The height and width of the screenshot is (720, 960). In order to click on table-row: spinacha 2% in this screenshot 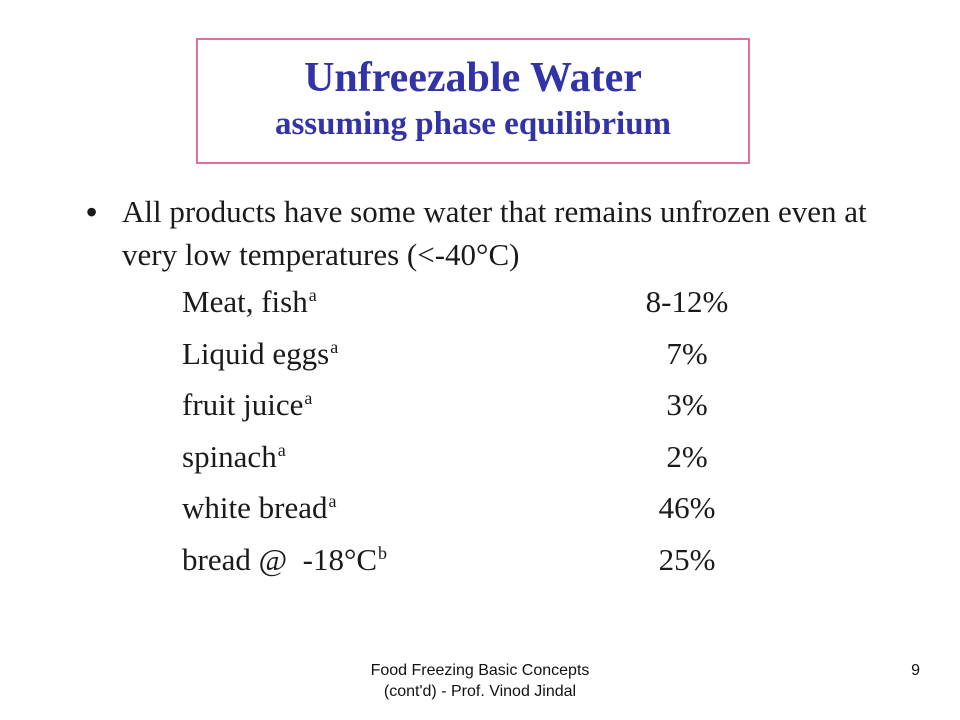, I will do `click(472, 461)`.